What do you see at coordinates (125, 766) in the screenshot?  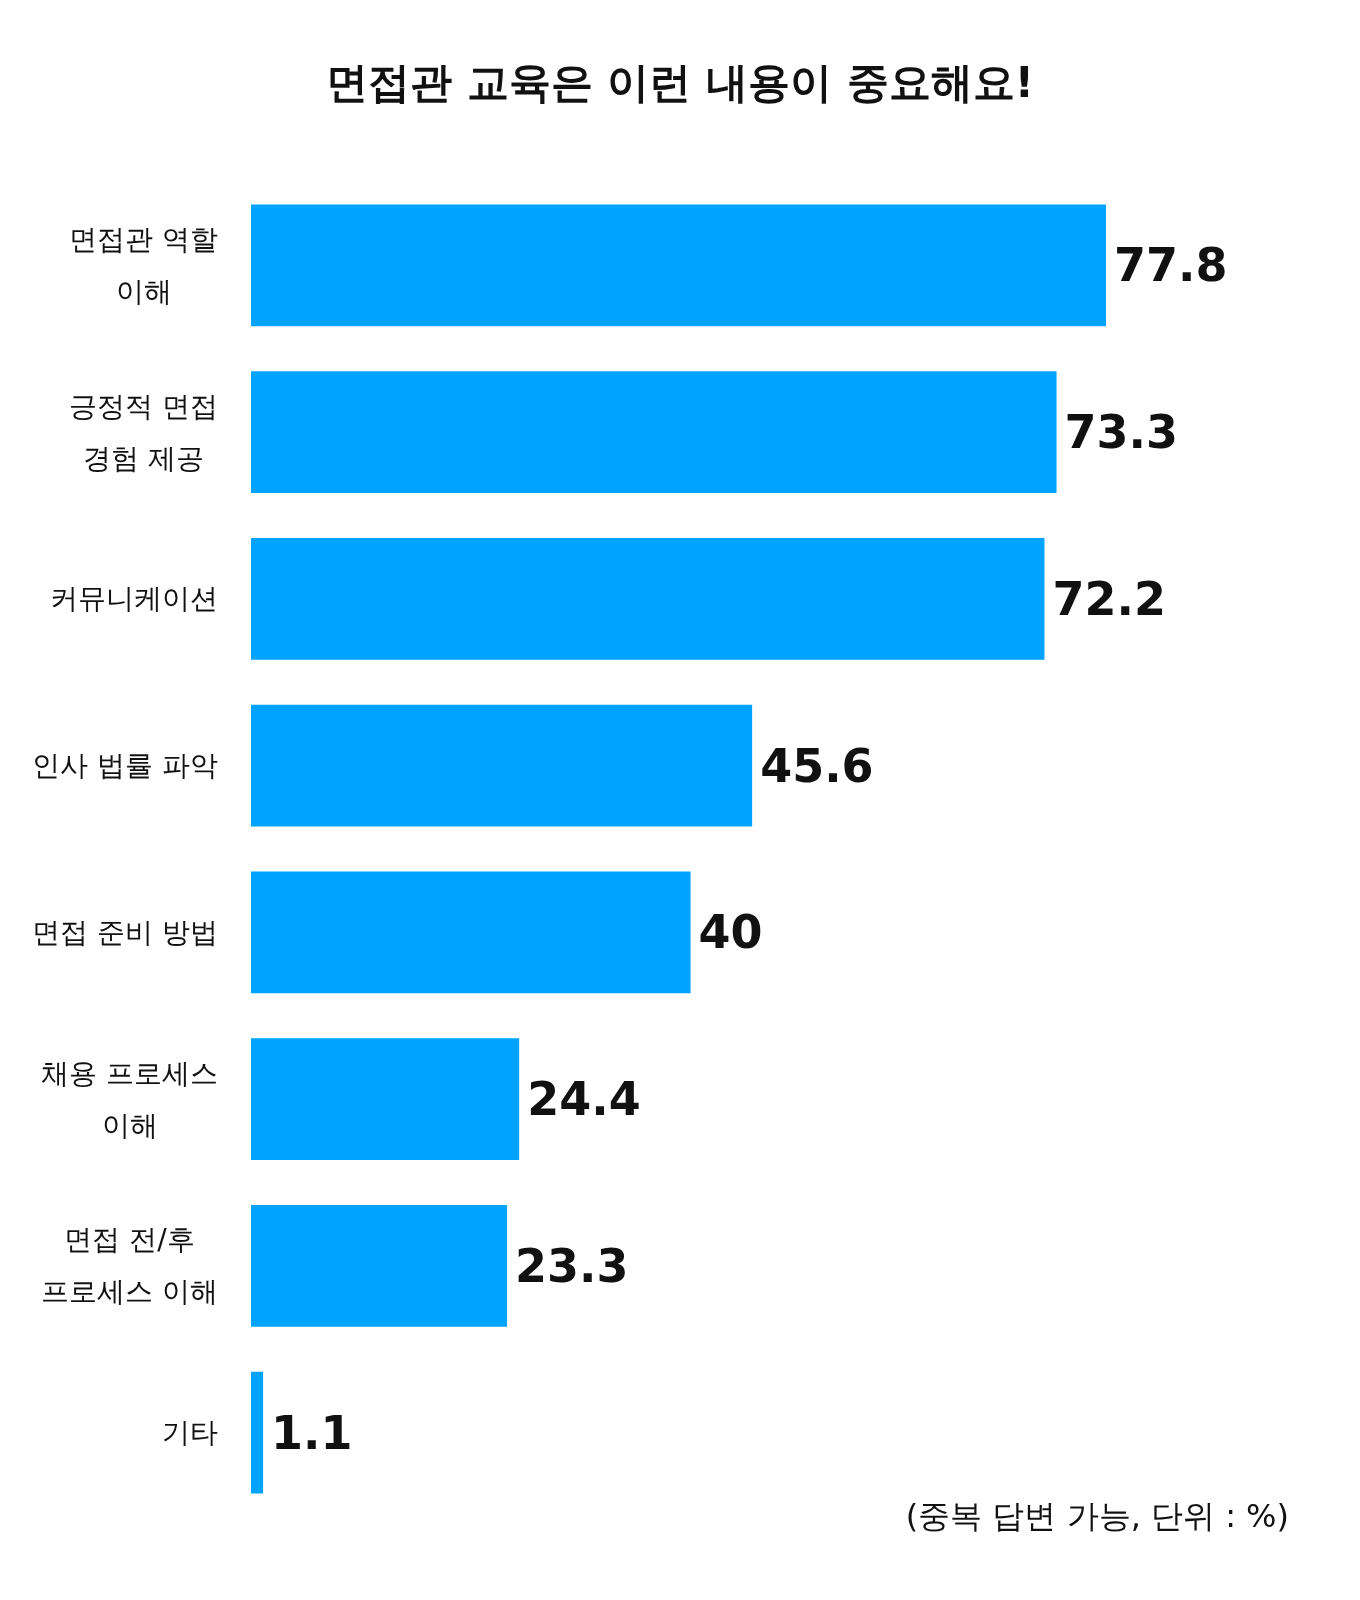 I see `y-tick-label: 인사 법률 파악` at bounding box center [125, 766].